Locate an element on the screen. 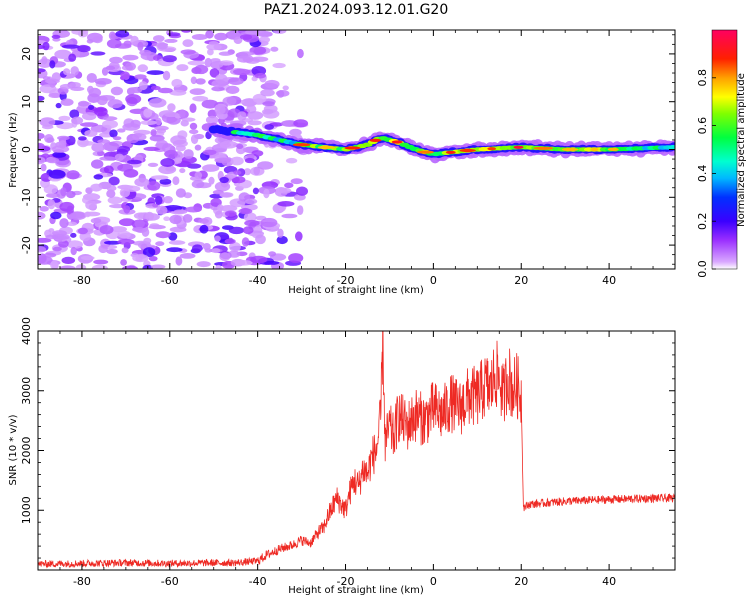  y-tick-label: 1000 is located at coordinates (26, 510).